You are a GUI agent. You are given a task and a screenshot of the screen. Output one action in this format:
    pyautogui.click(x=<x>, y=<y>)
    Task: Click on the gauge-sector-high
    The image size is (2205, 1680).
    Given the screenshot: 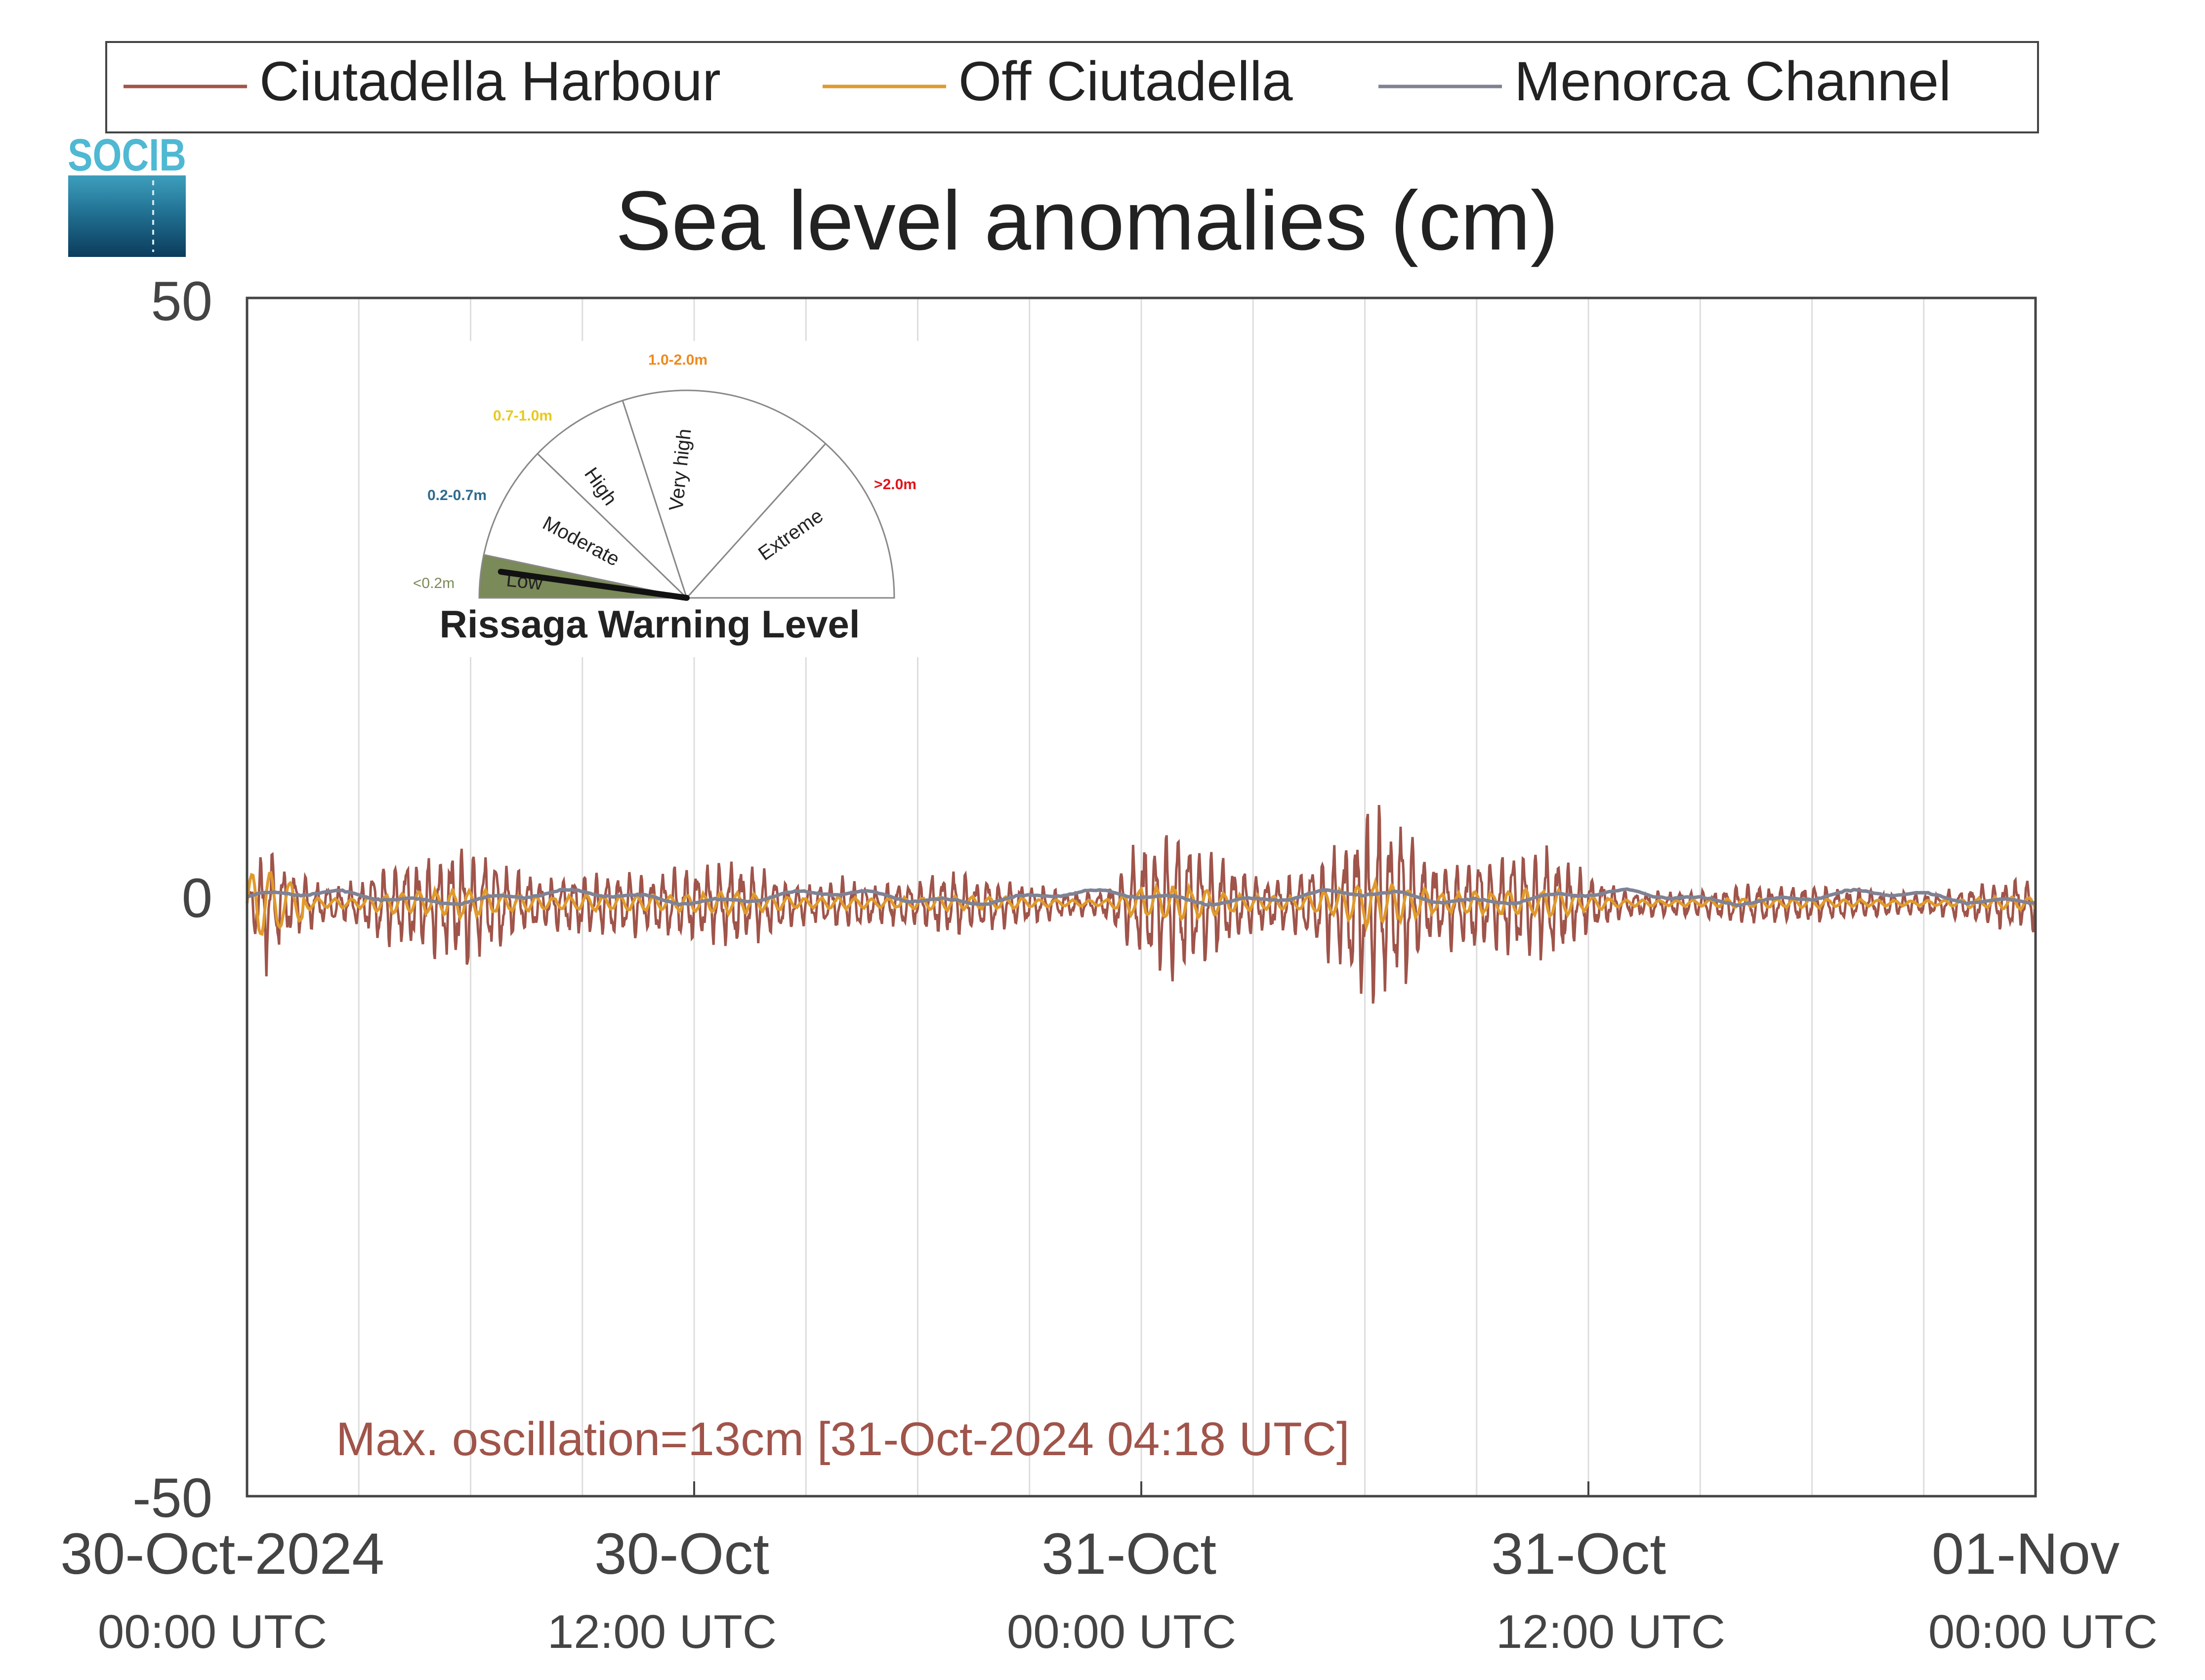 What is the action you would take?
    pyautogui.click(x=612, y=499)
    